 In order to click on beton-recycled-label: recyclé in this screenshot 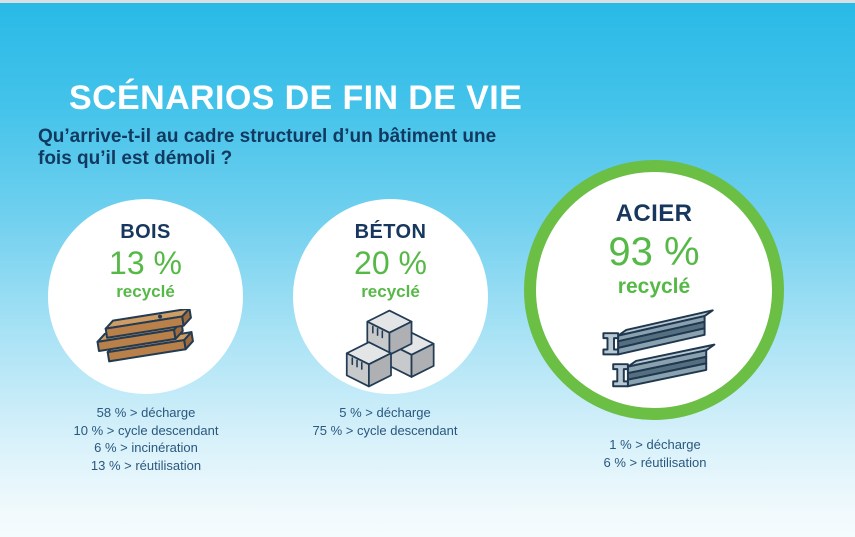, I will do `click(390, 291)`.